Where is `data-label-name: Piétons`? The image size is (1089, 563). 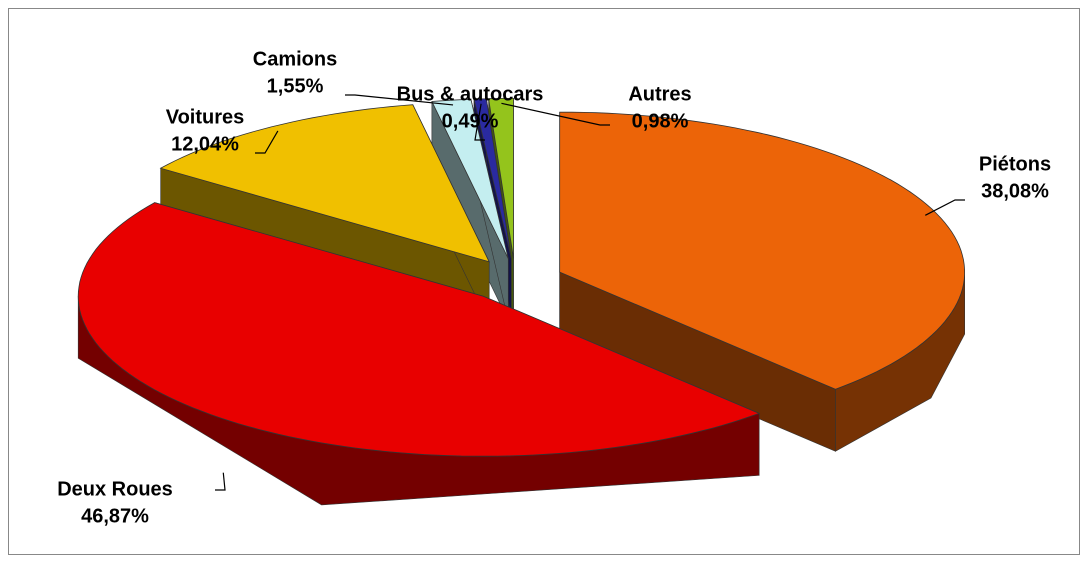
data-label-name: Piétons is located at coordinates (1015, 164).